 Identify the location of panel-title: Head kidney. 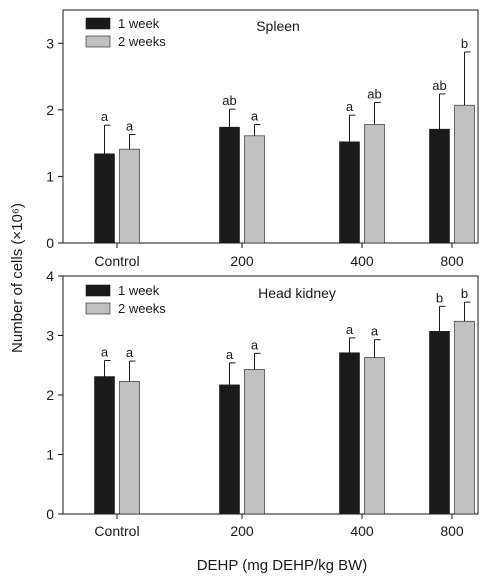
(297, 293).